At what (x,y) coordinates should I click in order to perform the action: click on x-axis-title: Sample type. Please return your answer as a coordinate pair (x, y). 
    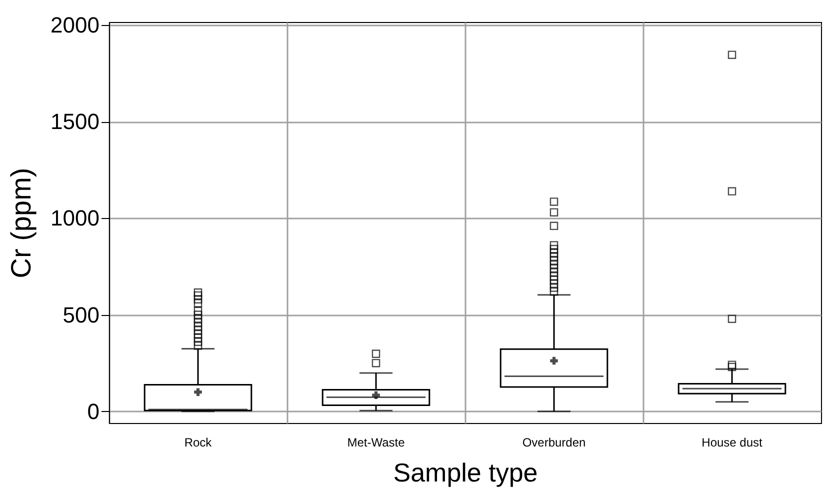
    Looking at the image, I should click on (465, 473).